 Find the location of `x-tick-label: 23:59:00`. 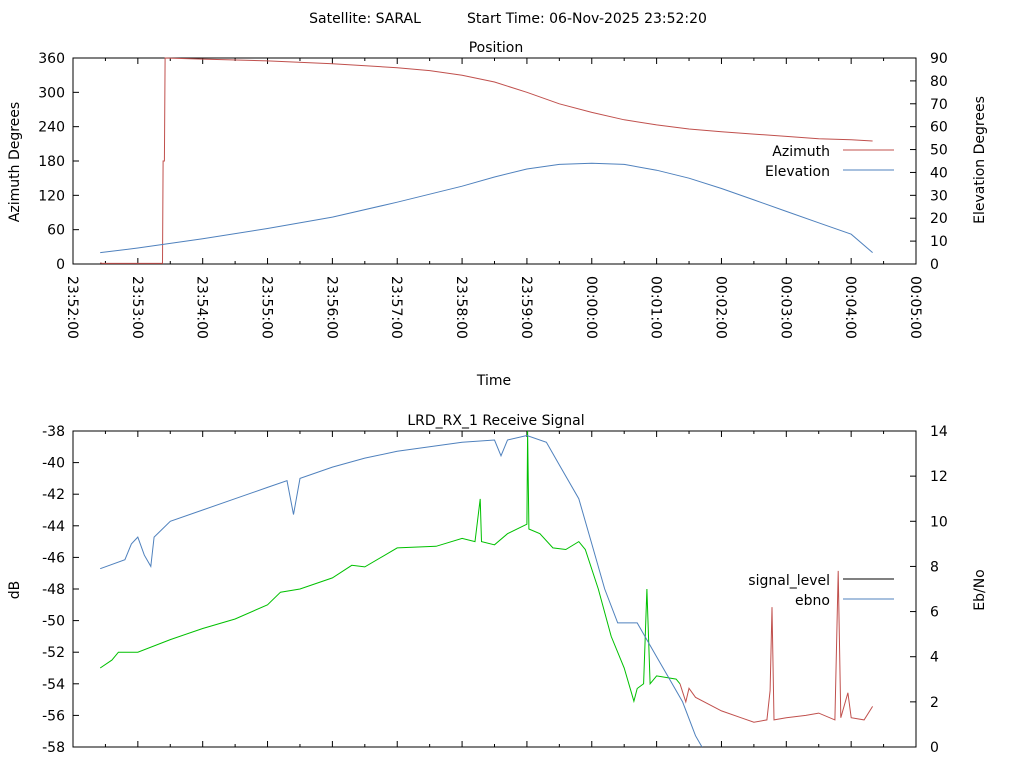

x-tick-label: 23:59:00 is located at coordinates (526, 307).